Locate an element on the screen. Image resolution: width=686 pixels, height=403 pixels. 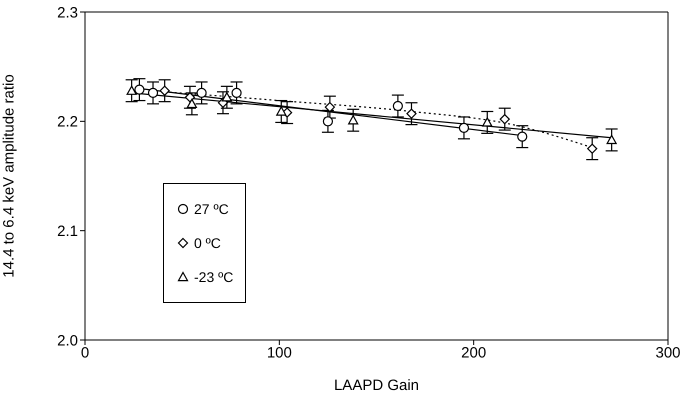
y-tick-label: 2.0 is located at coordinates (67, 341).